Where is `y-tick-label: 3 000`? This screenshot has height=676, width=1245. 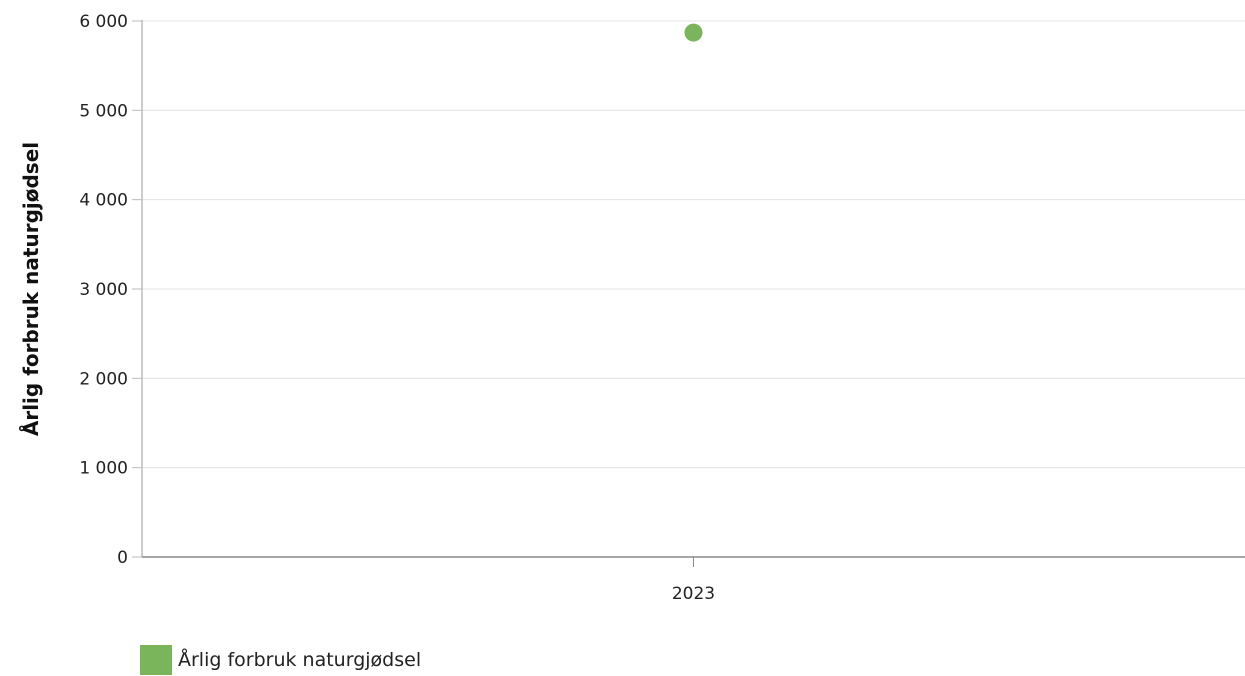 y-tick-label: 3 000 is located at coordinates (103, 290).